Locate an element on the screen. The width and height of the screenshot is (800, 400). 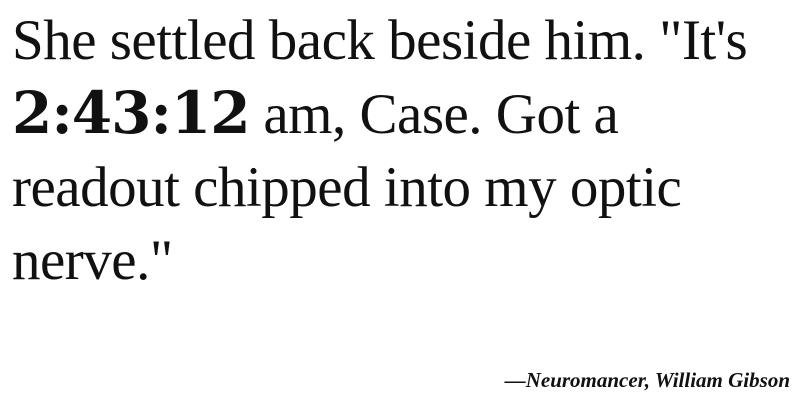
attribution: —Neuromancer, William Gibson is located at coordinates (647, 380).